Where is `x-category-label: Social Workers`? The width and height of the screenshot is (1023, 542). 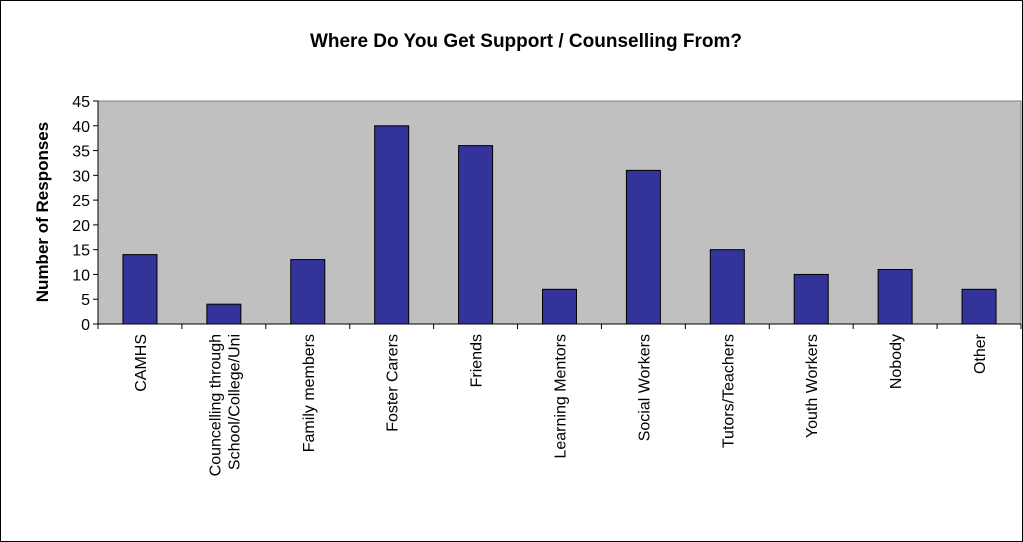 x-category-label: Social Workers is located at coordinates (644, 387).